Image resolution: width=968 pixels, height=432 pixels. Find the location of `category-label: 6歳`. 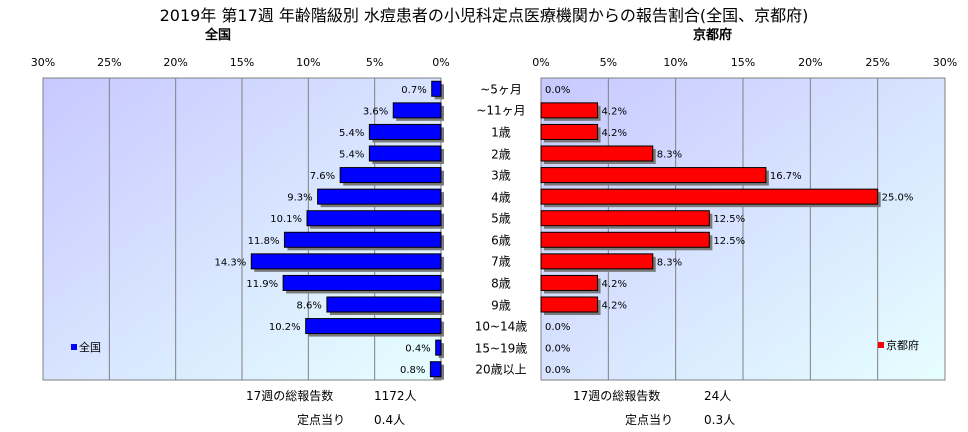

category-label: 6歳 is located at coordinates (501, 240).